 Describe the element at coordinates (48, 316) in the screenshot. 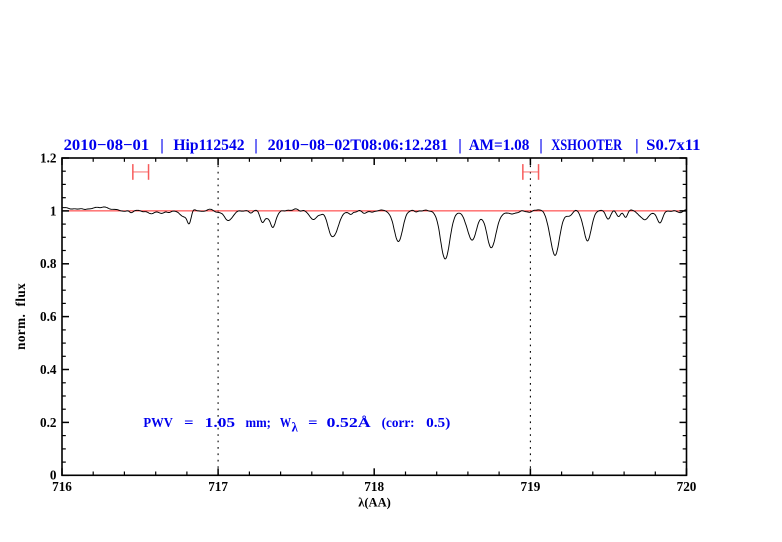

I see `svg-text: 0.6` at that location.